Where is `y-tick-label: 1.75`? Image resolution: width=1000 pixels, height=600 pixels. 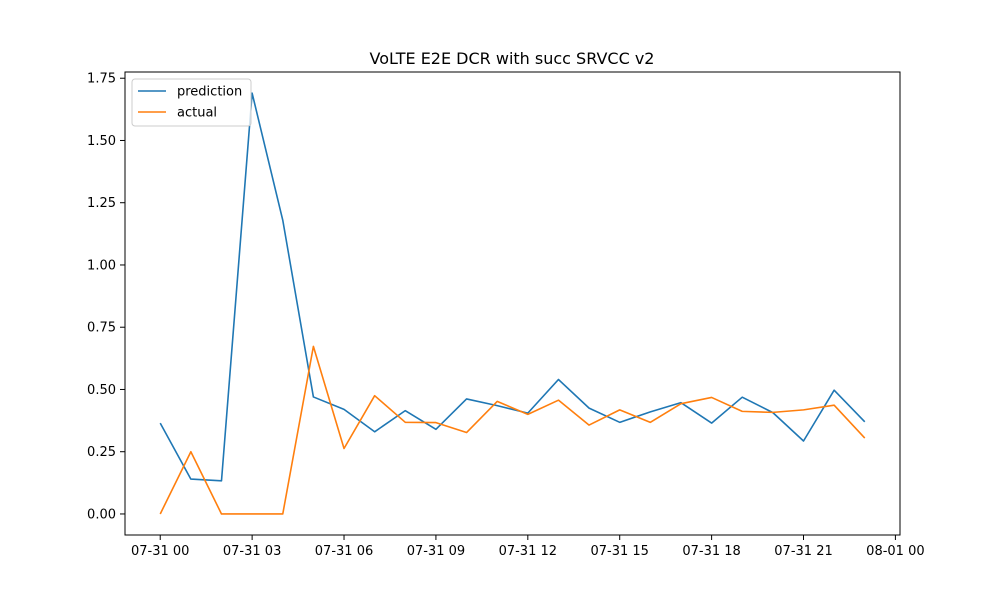
y-tick-label: 1.75 is located at coordinates (101, 79).